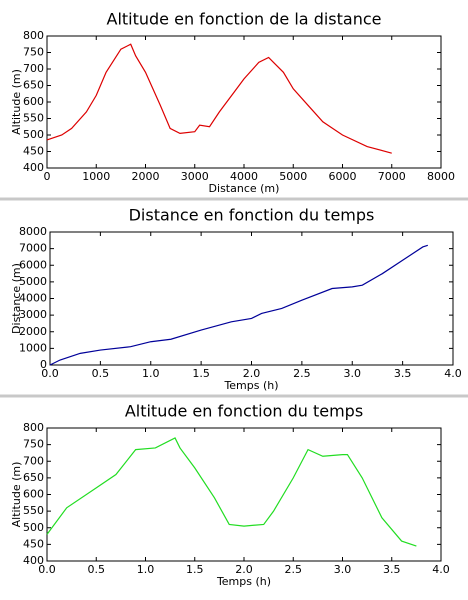 This screenshot has height=600, width=468. Describe the element at coordinates (441, 176) in the screenshot. I see `x-tick-label: 8000` at that location.